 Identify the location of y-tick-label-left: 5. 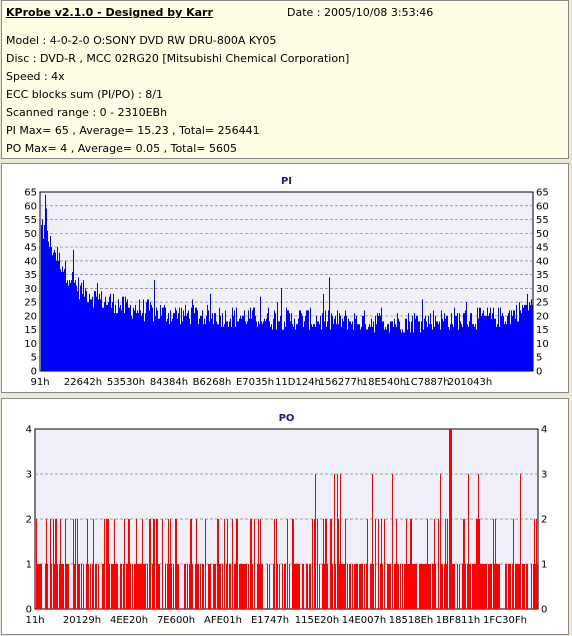
(34, 358).